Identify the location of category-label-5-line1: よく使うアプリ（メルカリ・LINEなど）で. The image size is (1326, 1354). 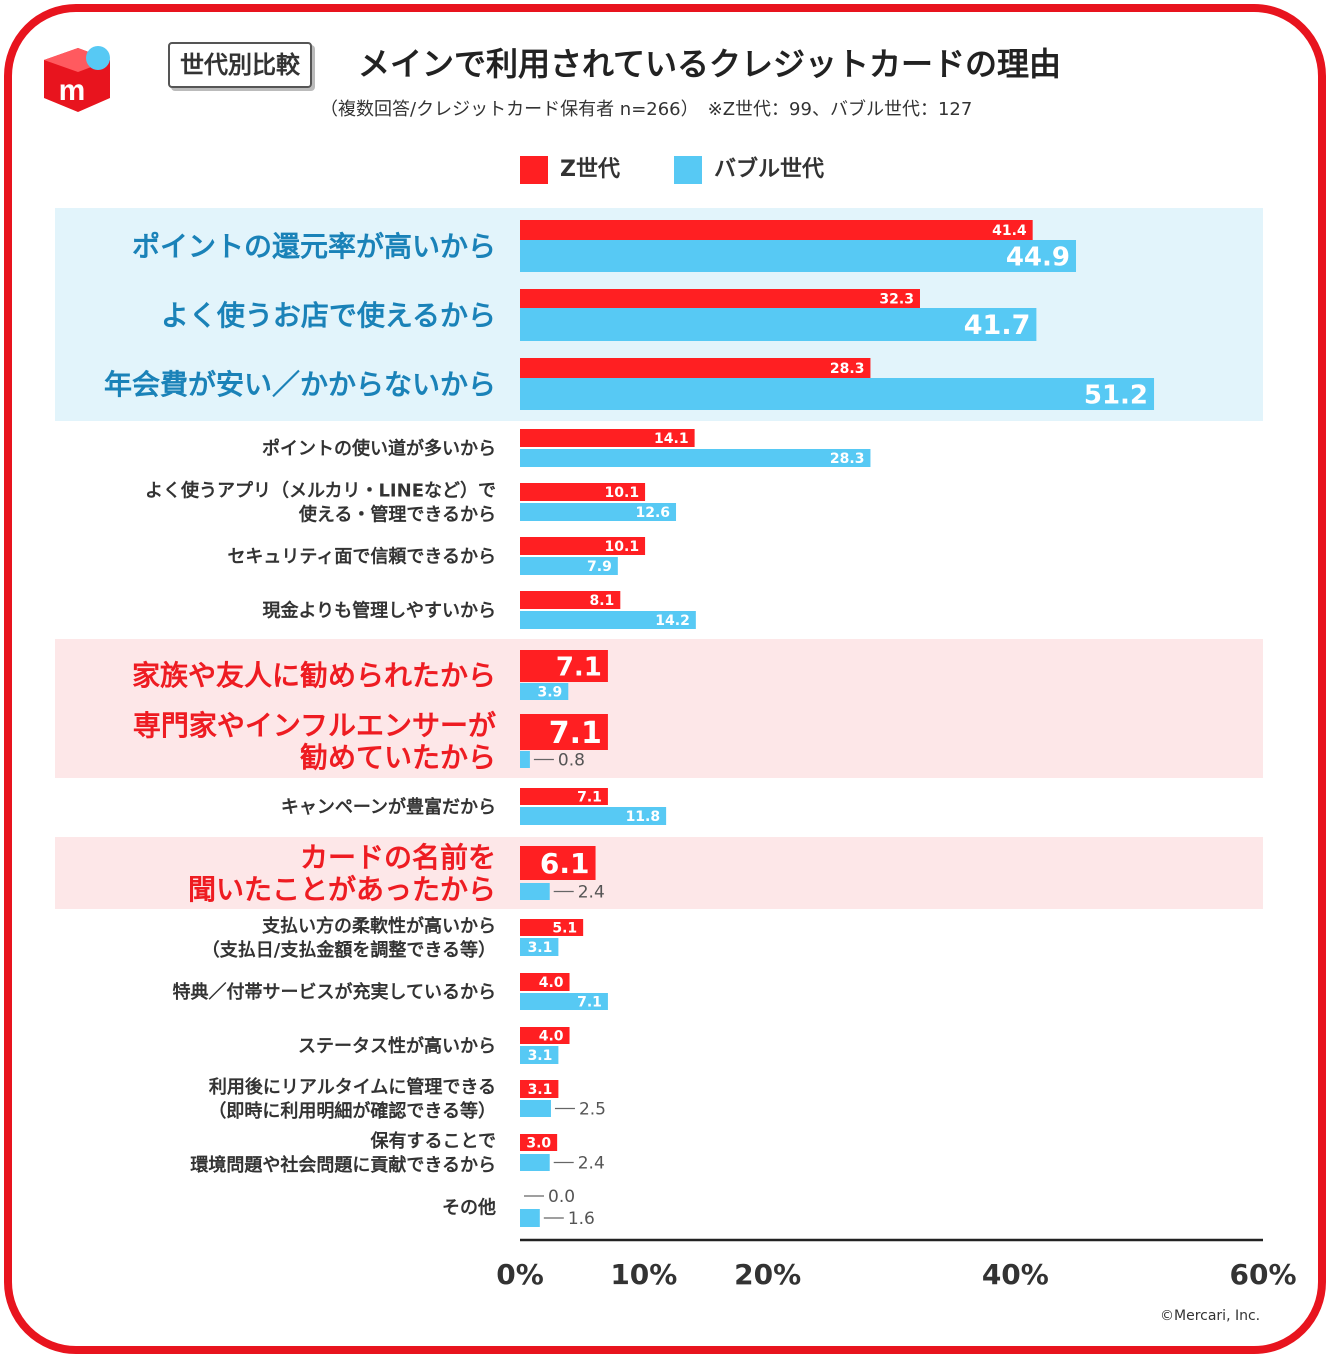
(320, 490).